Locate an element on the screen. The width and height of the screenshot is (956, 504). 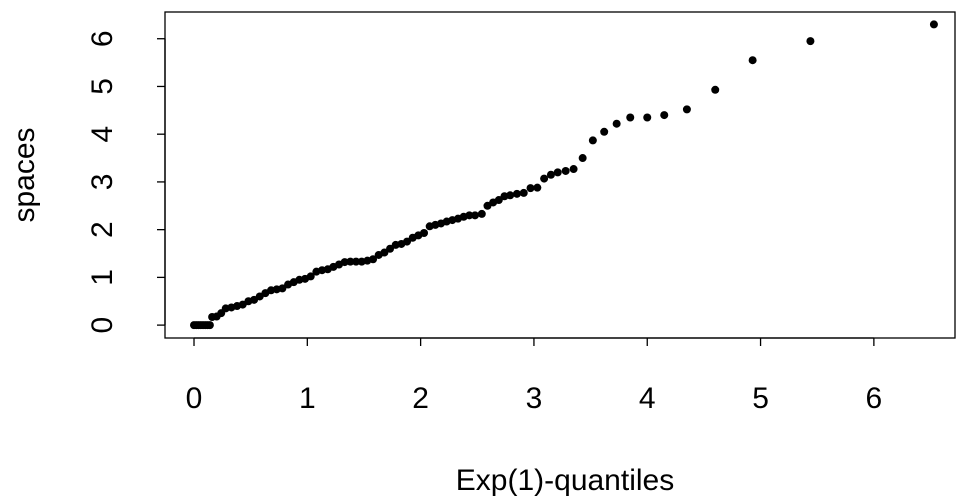
y-tick-label: 1 is located at coordinates (102, 277).